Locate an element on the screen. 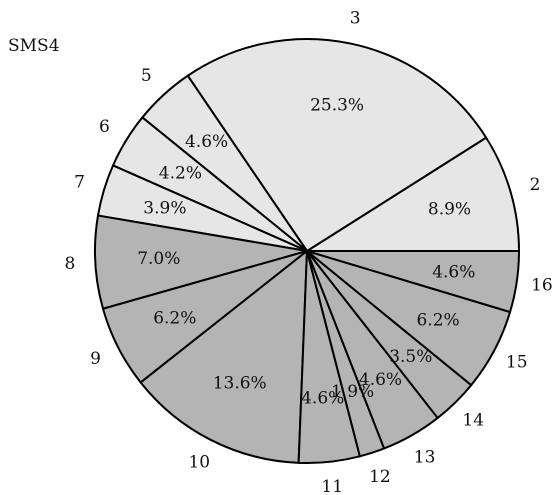 The width and height of the screenshot is (557, 495). slice-category-label: 5 is located at coordinates (146, 76).